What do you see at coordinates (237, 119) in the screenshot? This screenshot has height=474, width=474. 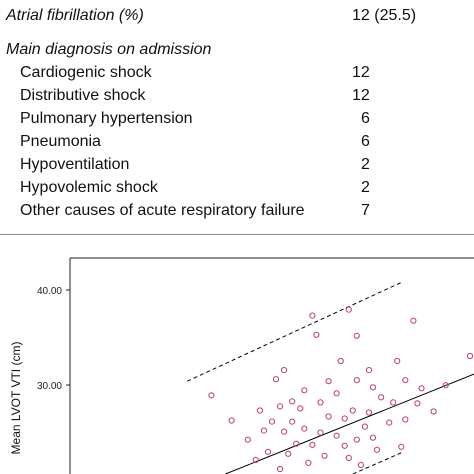 I see `table-row: Pulmonary hypertension 6` at bounding box center [237, 119].